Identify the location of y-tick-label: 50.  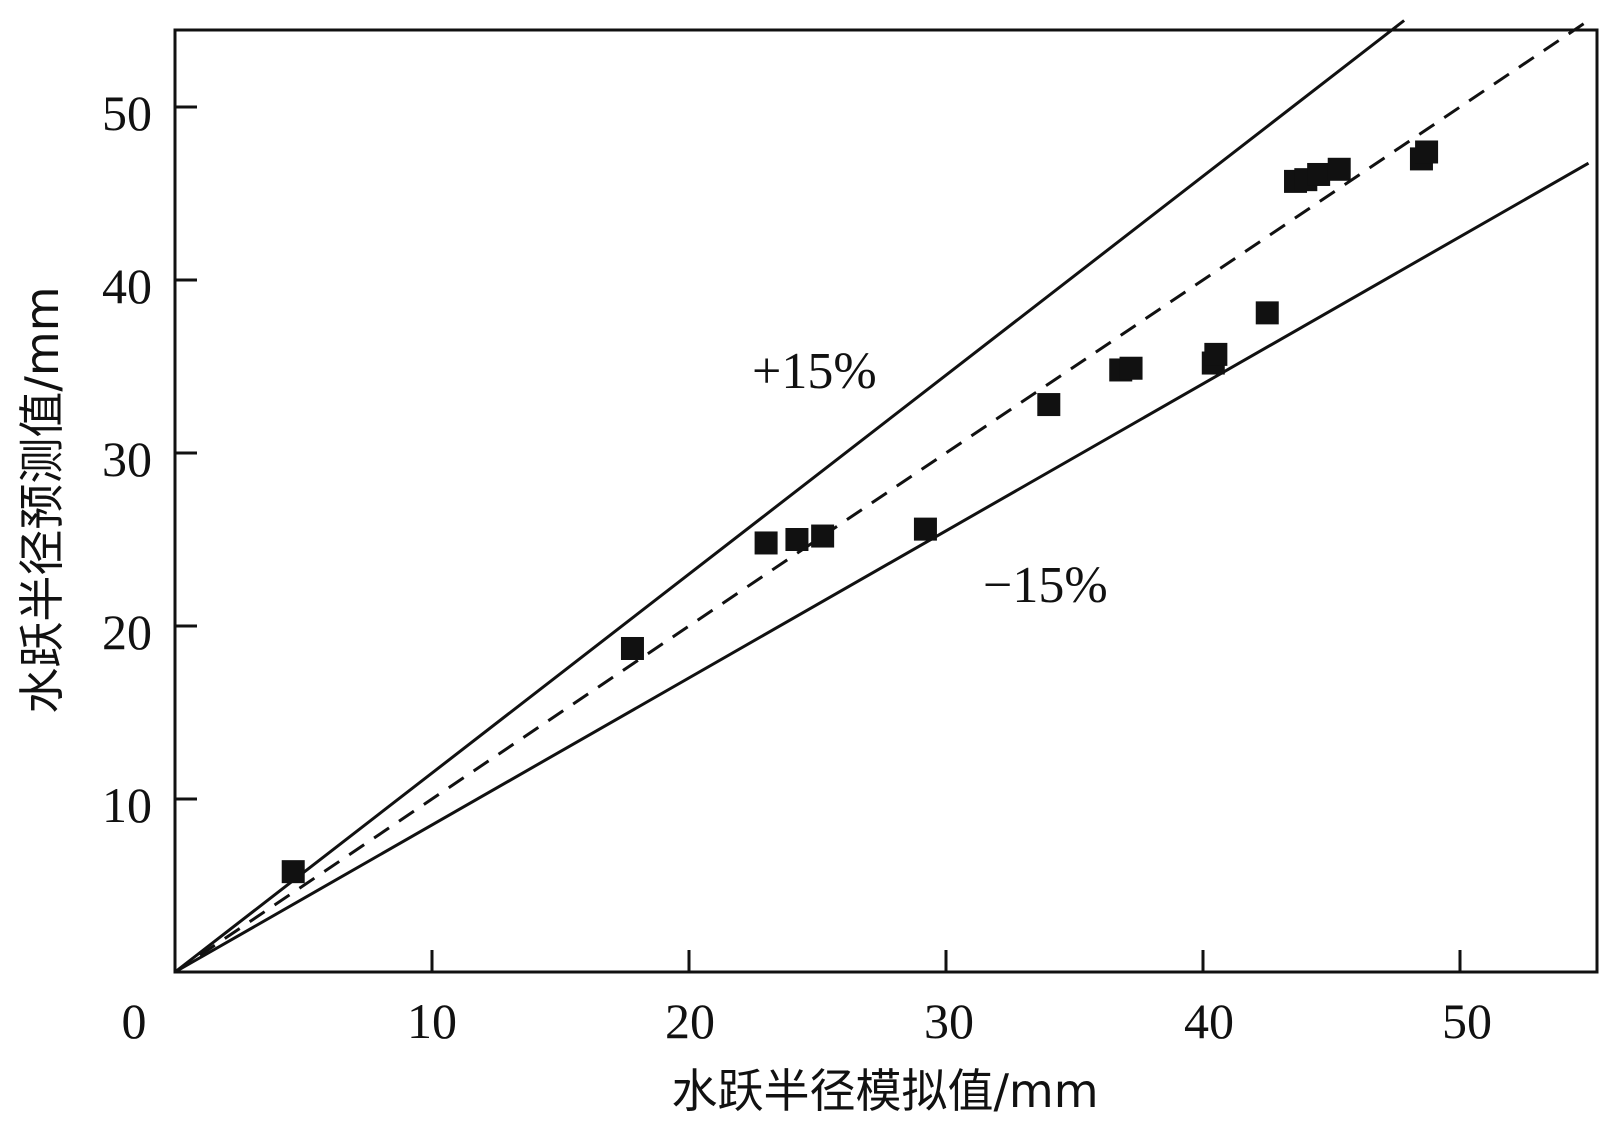
(127, 113).